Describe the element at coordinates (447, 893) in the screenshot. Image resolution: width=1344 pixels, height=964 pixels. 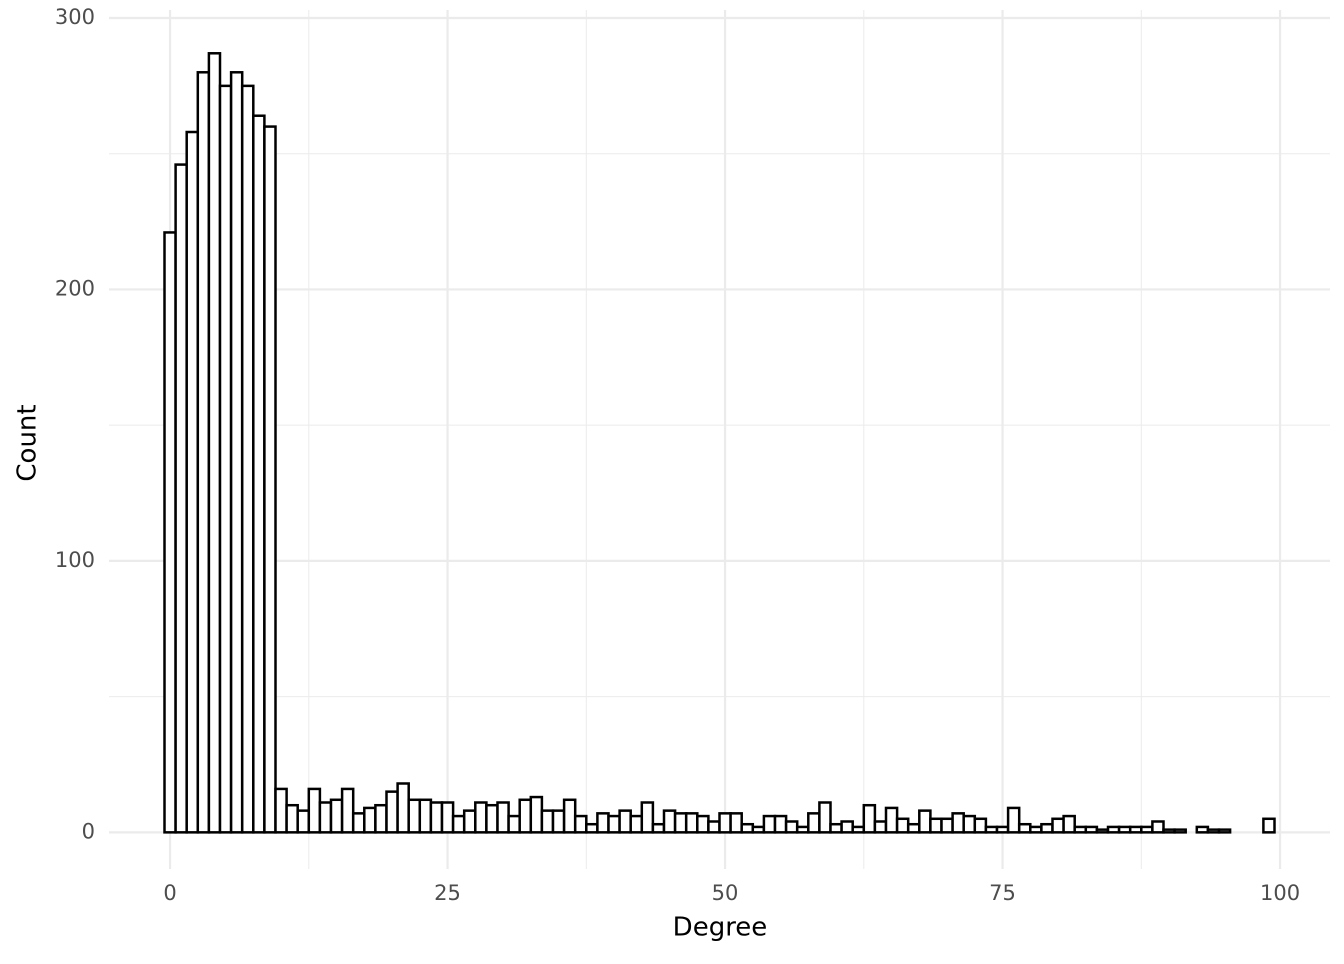
I see `x-tick-label: 25` at that location.